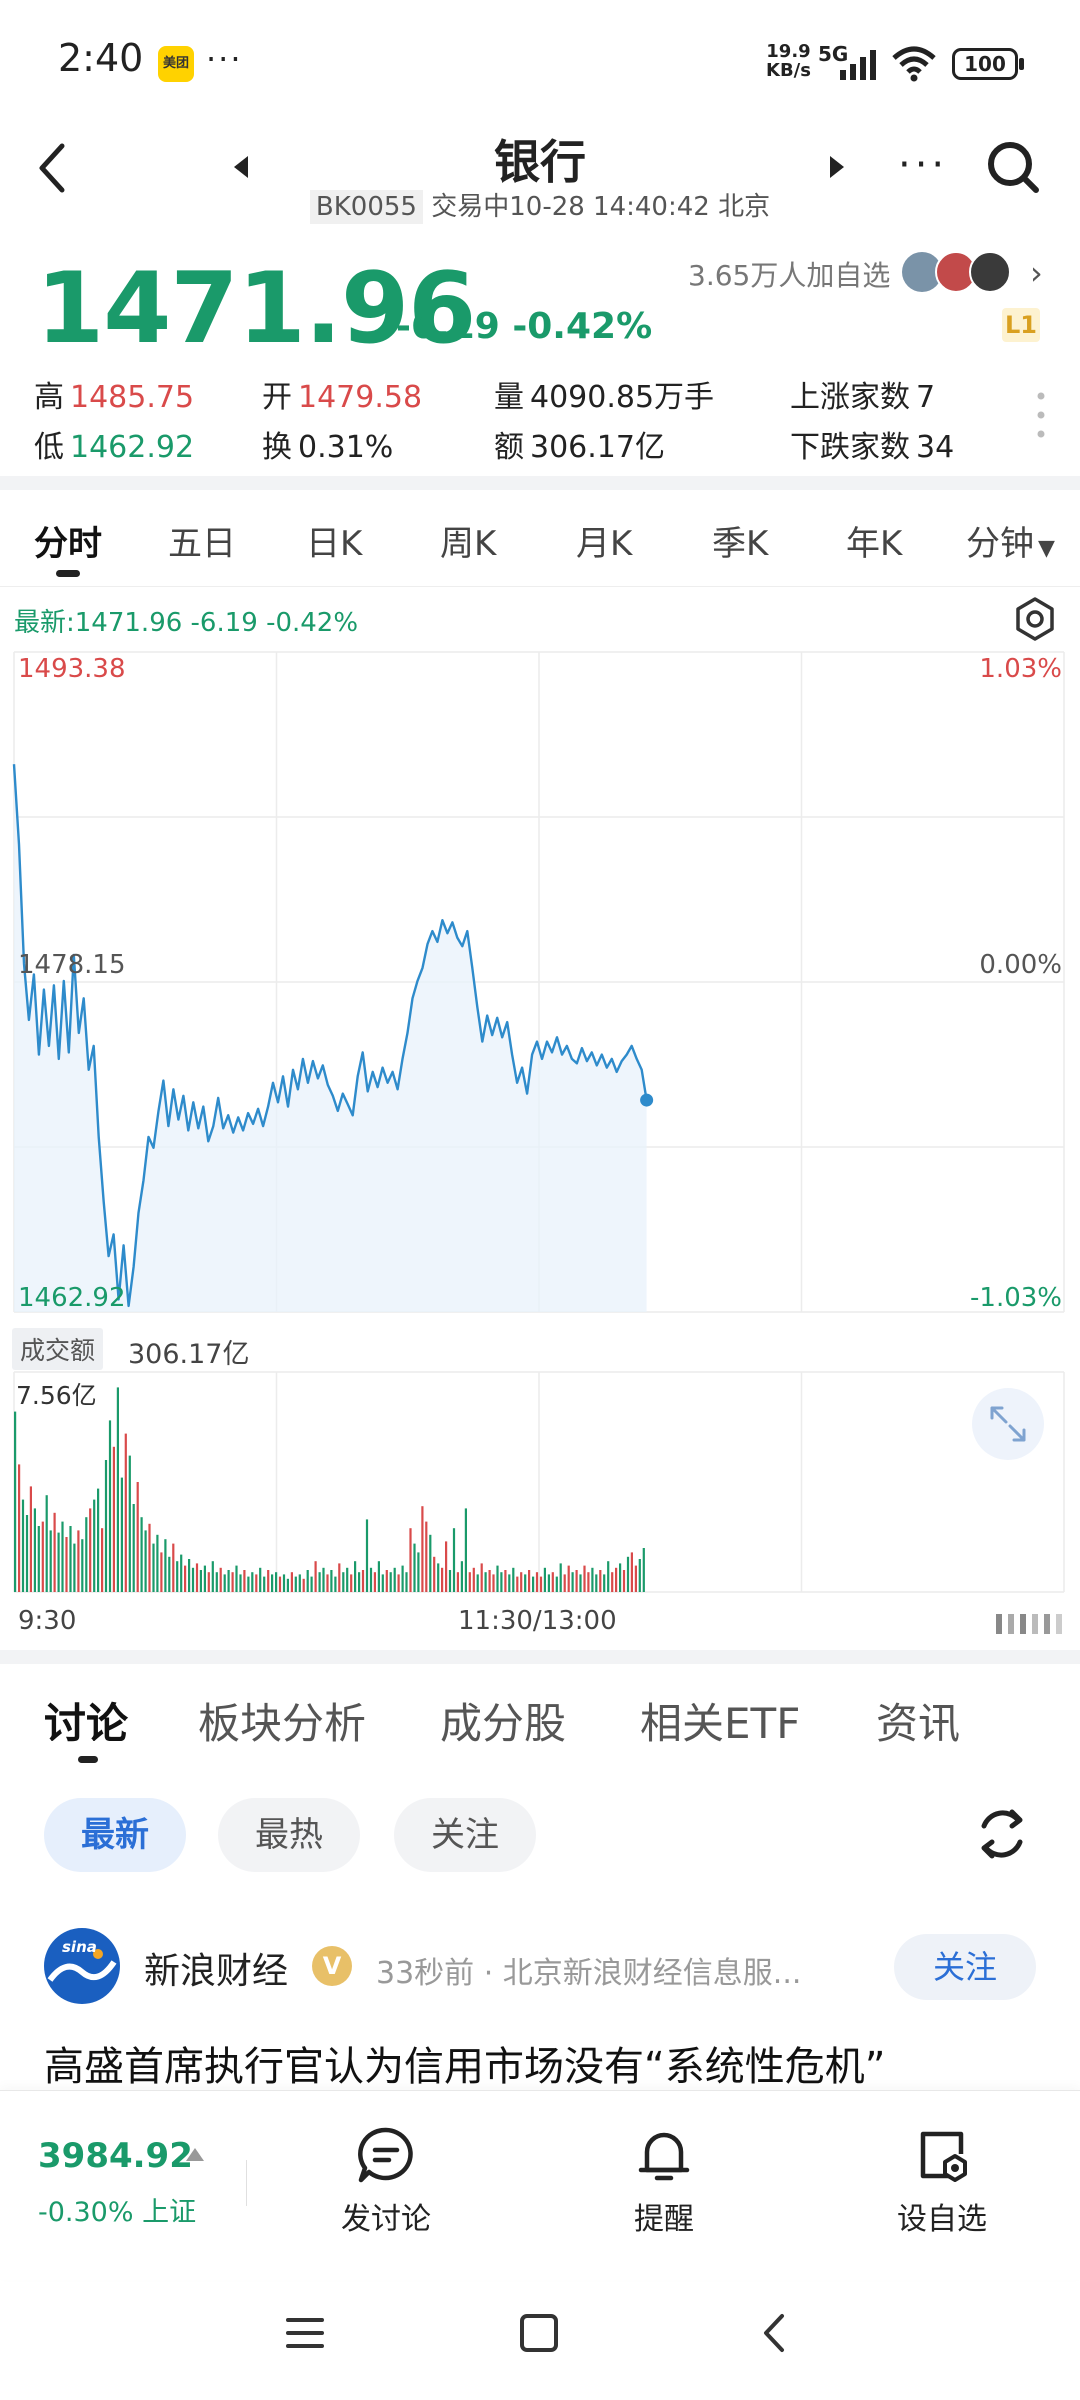  Describe the element at coordinates (918, 1723) in the screenshot. I see `tab-news: 资讯` at that location.